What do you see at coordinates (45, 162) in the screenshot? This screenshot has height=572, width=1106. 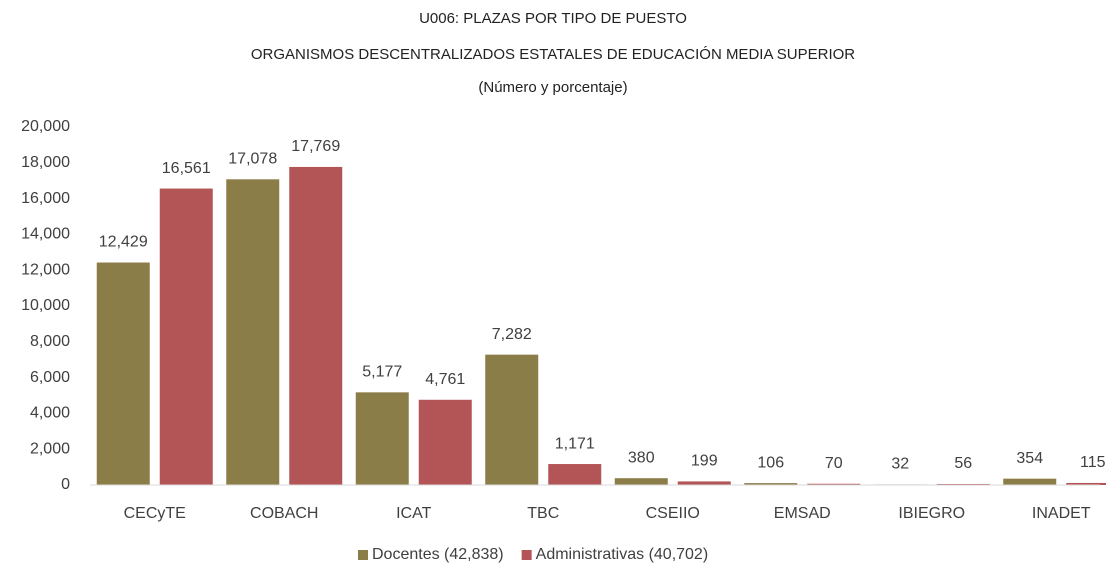 I see `y-tick-label: 18,000` at bounding box center [45, 162].